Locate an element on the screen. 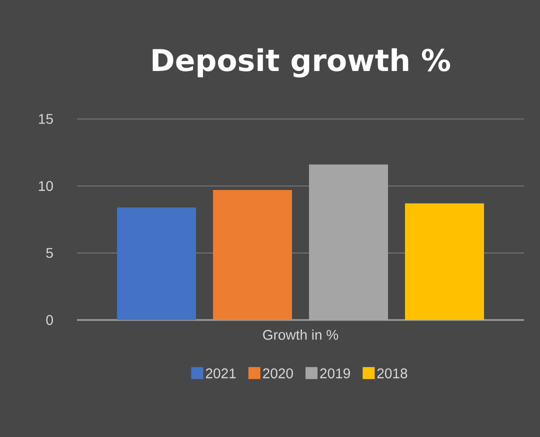  legend-label: 2020 is located at coordinates (278, 373).